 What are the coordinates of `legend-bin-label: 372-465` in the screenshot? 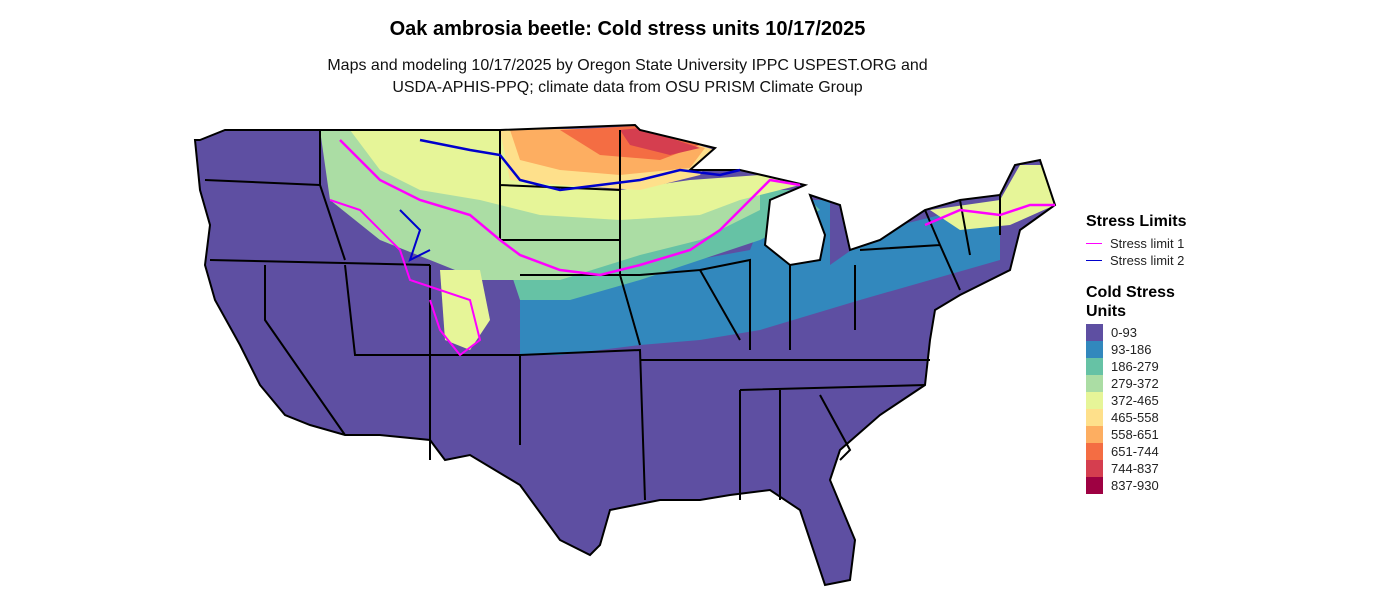 It's located at (1135, 400).